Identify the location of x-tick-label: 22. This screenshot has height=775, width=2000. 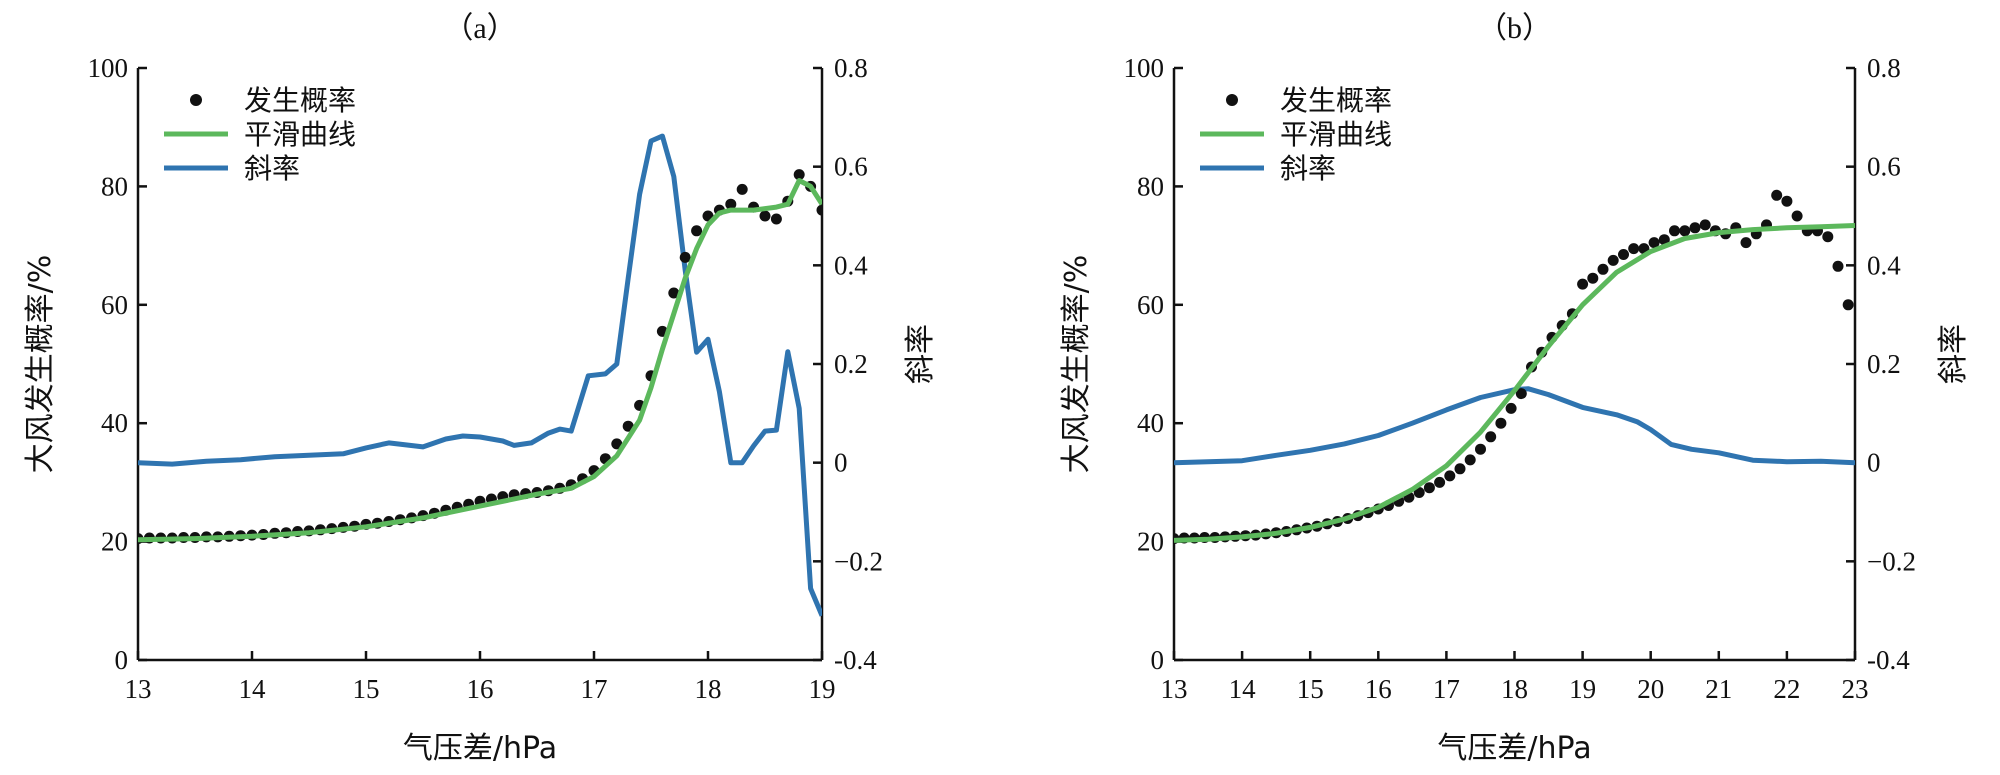
(1786, 689).